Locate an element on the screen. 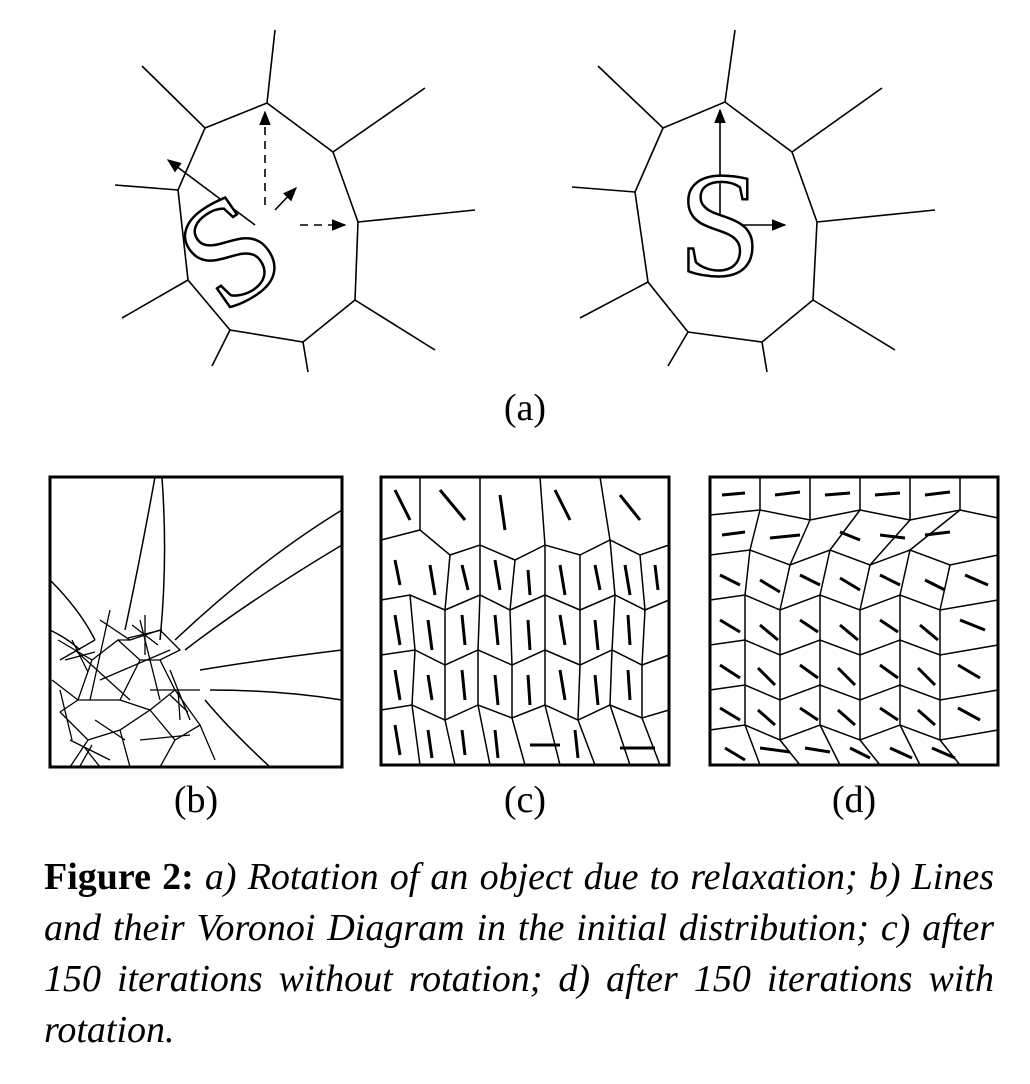 The height and width of the screenshot is (1084, 1030). label-b: (b) is located at coordinates (196, 800).